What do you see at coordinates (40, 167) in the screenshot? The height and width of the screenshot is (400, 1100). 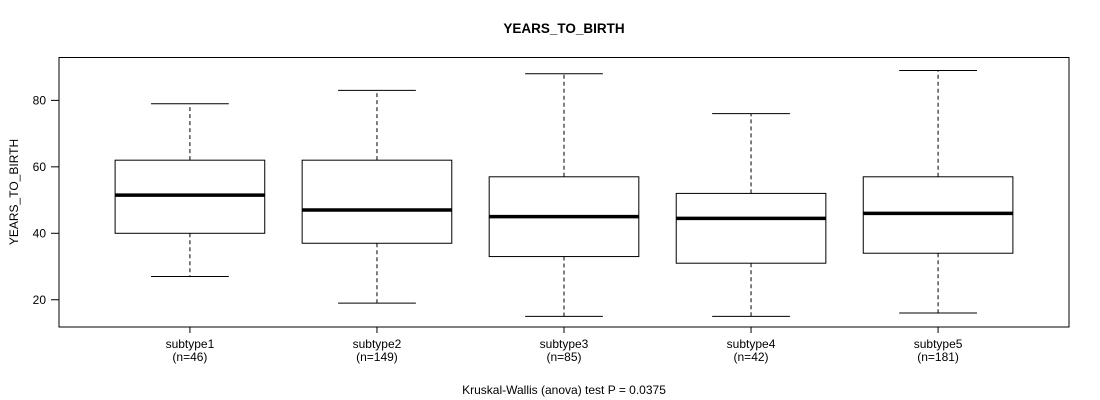 I see `y-tick-label: 60` at bounding box center [40, 167].